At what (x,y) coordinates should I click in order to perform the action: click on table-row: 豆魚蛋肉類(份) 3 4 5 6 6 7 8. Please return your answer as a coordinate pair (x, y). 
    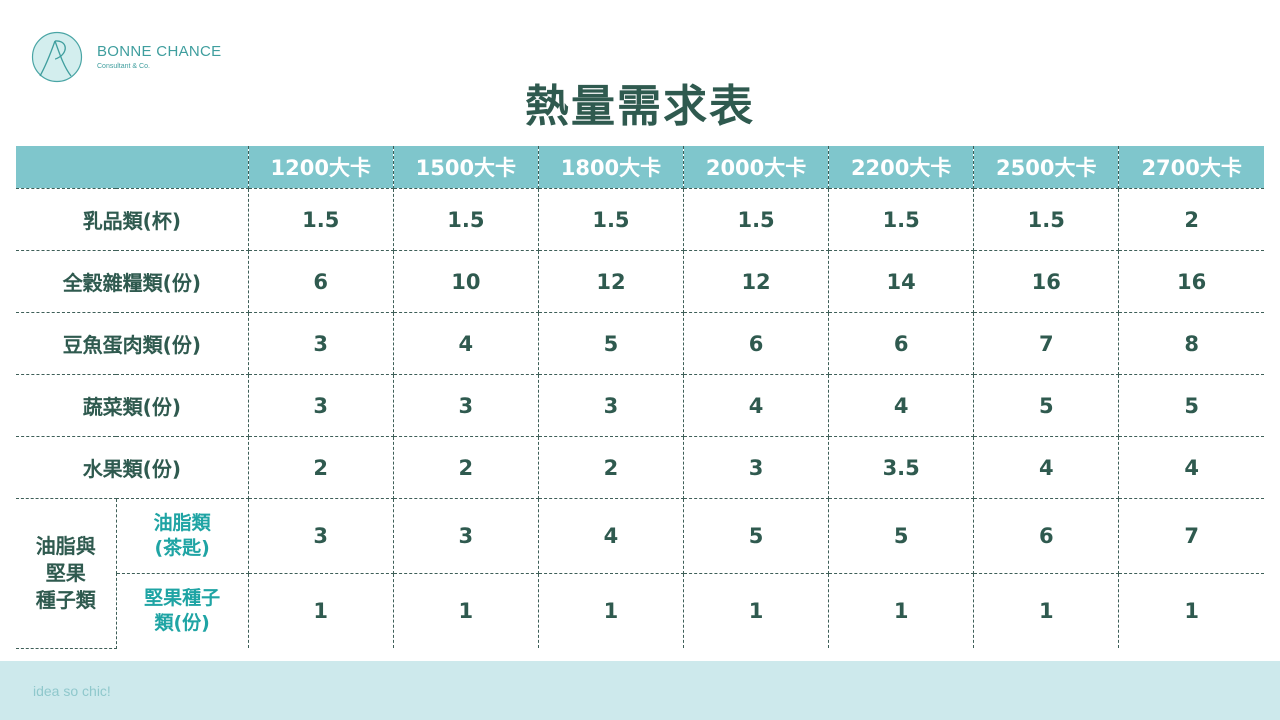
    Looking at the image, I should click on (640, 343).